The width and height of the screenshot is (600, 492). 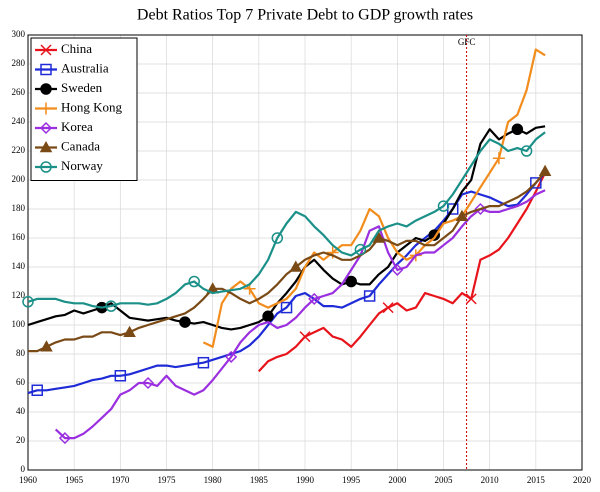 What do you see at coordinates (28, 480) in the screenshot?
I see `x-tick-label: 1960` at bounding box center [28, 480].